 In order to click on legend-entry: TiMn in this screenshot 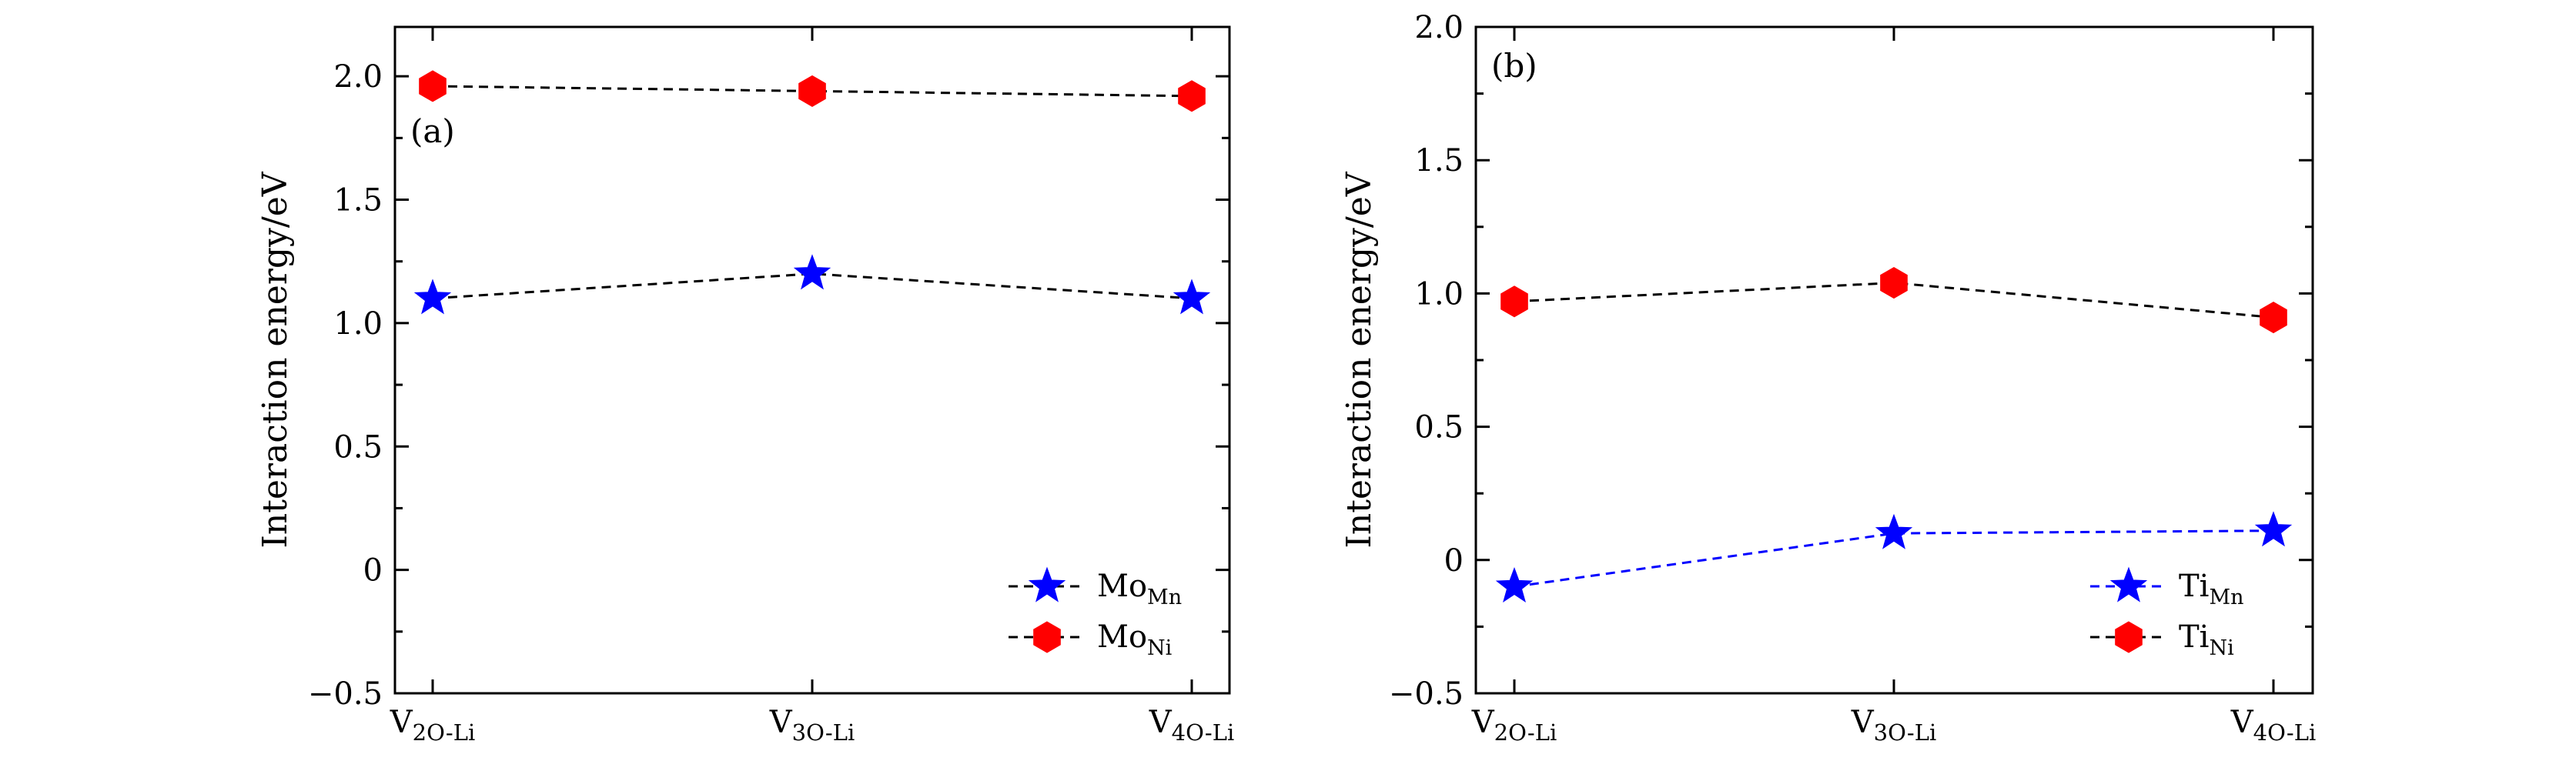, I will do `click(2211, 589)`.